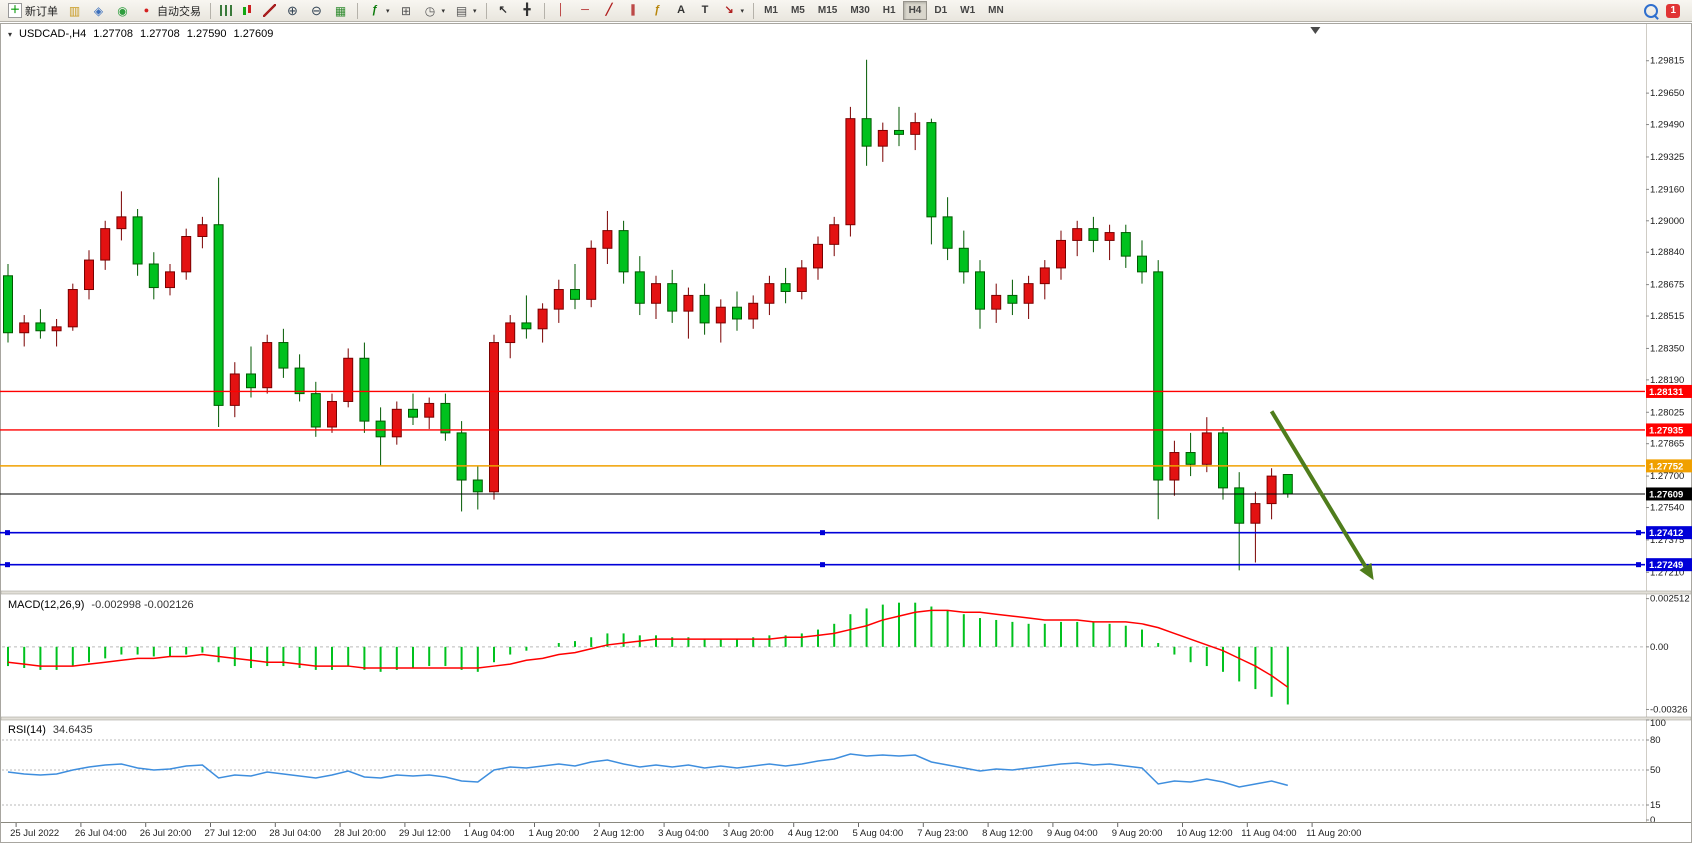  What do you see at coordinates (942, 833) in the screenshot?
I see `time-axis-label: 7 Aug 23:00` at bounding box center [942, 833].